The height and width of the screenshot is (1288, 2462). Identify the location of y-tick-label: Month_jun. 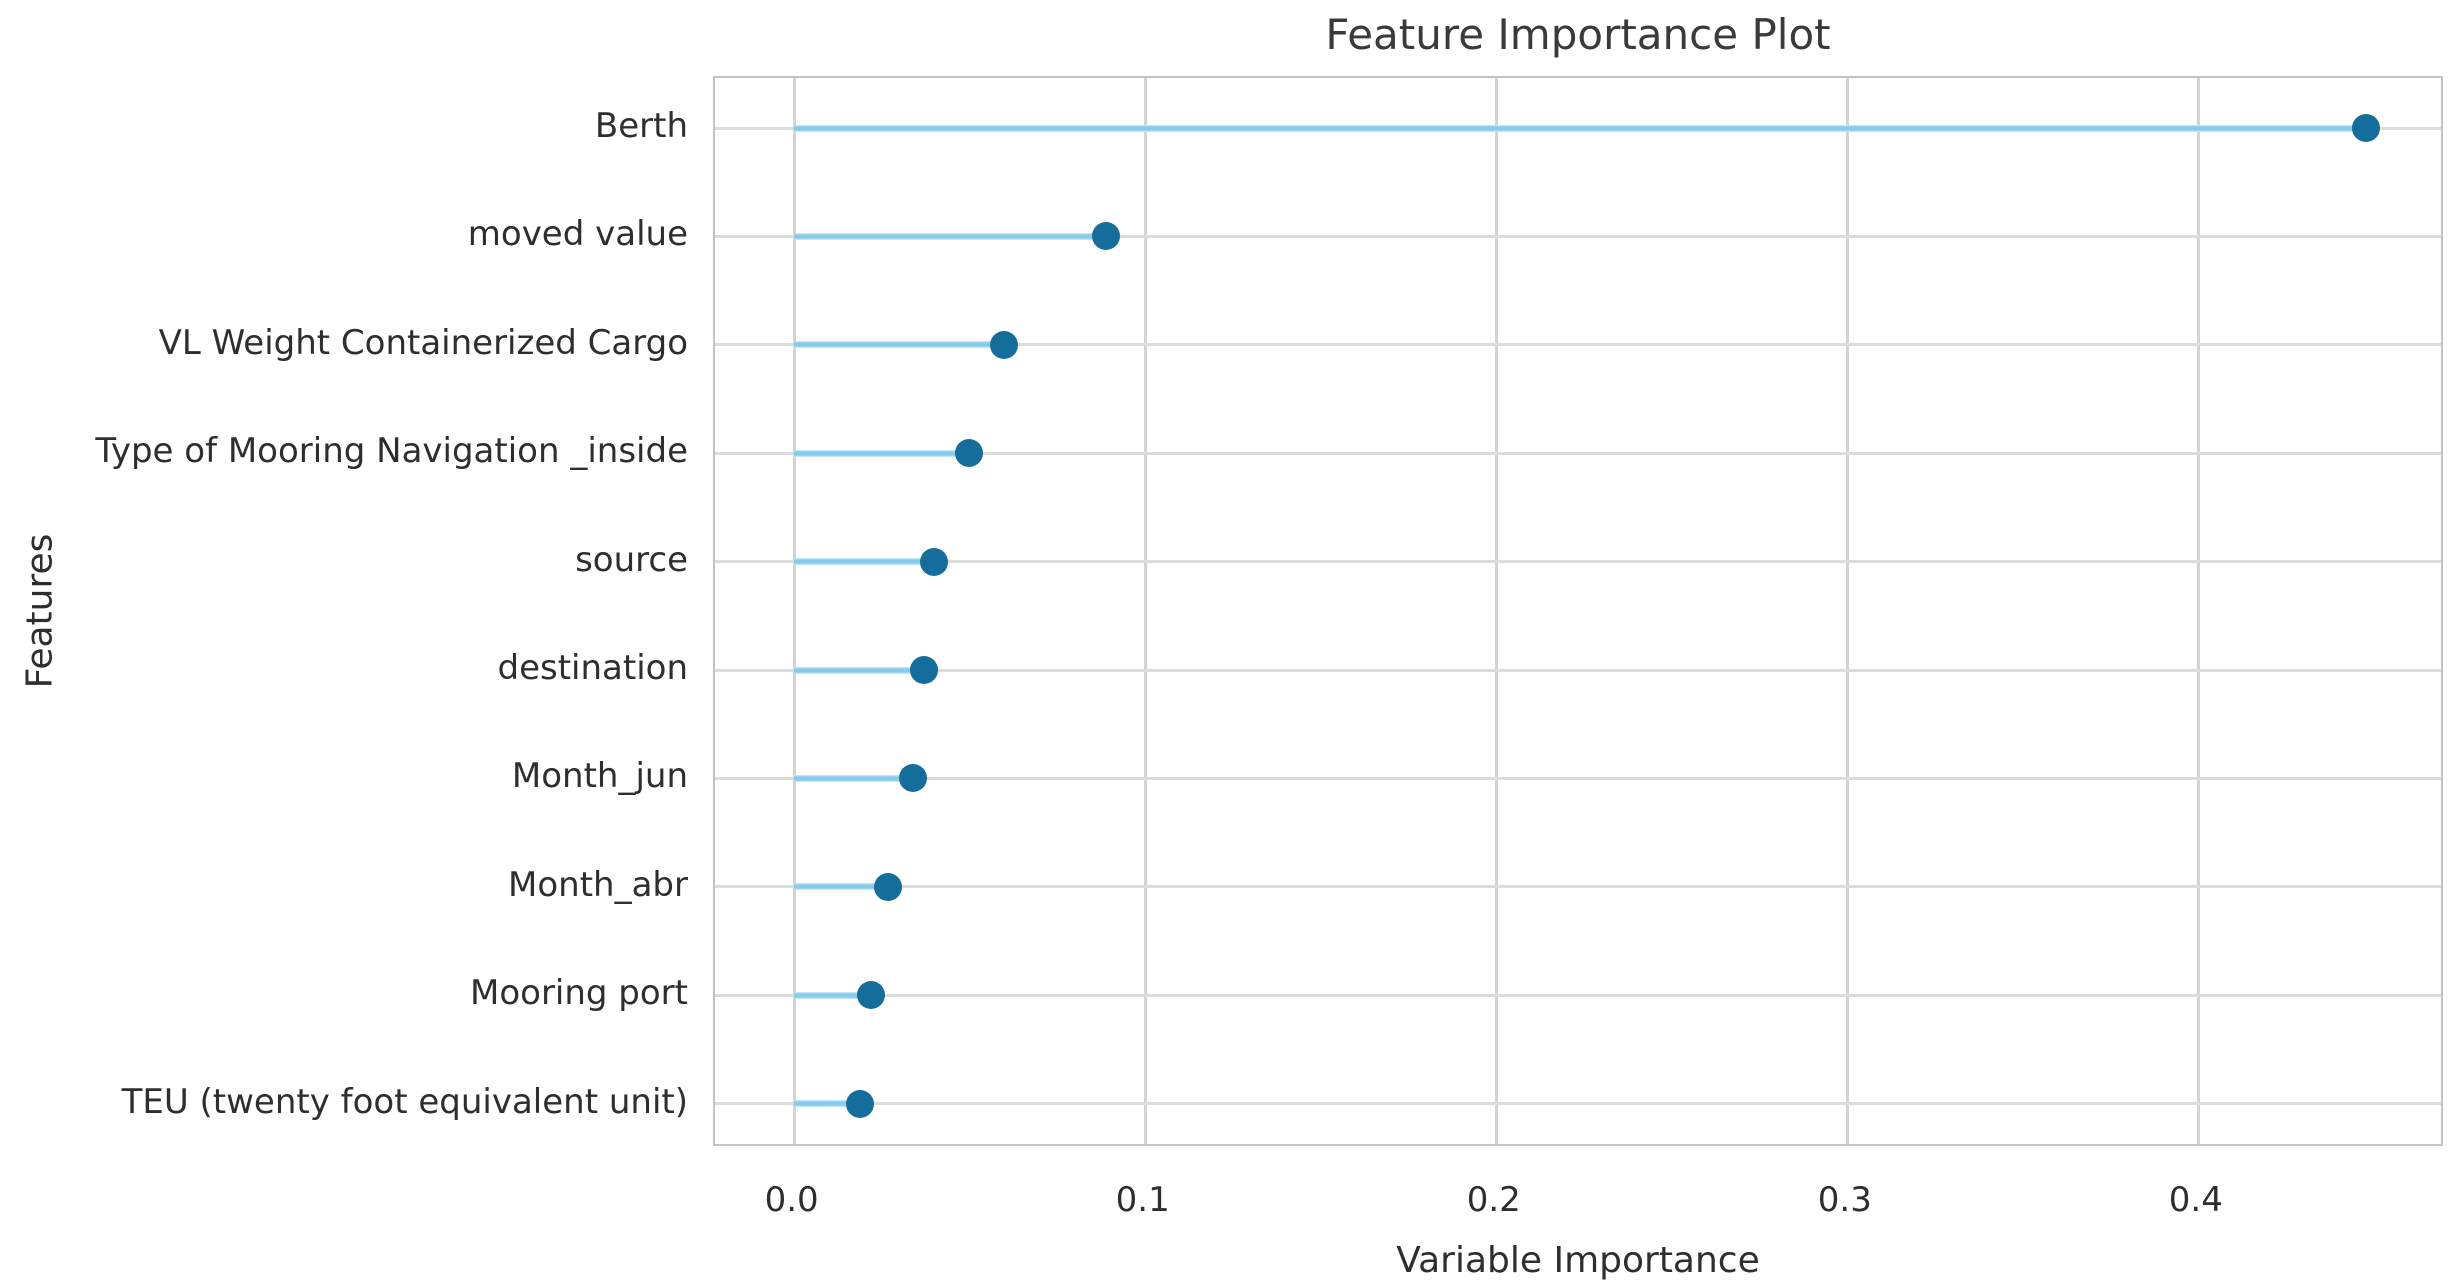
(599, 776).